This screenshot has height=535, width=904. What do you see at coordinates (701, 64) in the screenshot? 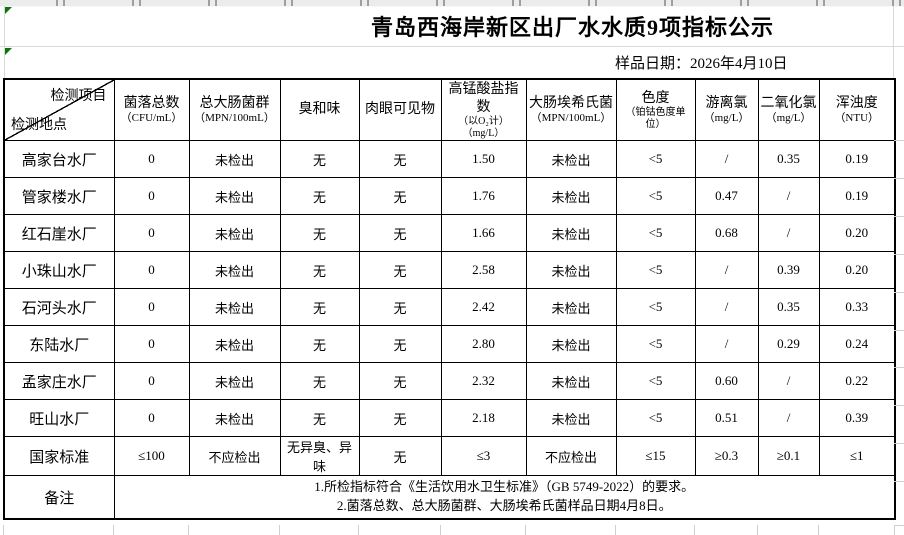
I see `sample-date-label: 样品日期：2026年4月10日` at bounding box center [701, 64].